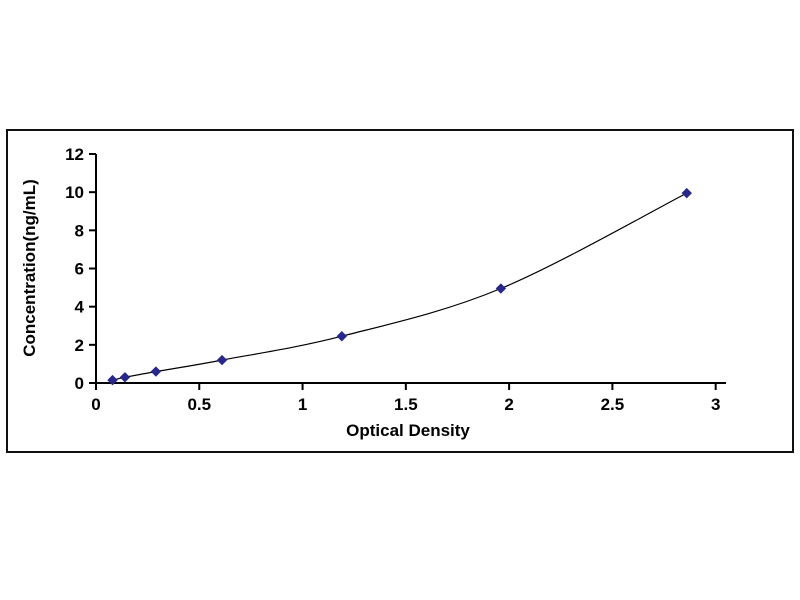 The height and width of the screenshot is (600, 800). Describe the element at coordinates (302, 404) in the screenshot. I see `x-tick-label: 1` at that location.